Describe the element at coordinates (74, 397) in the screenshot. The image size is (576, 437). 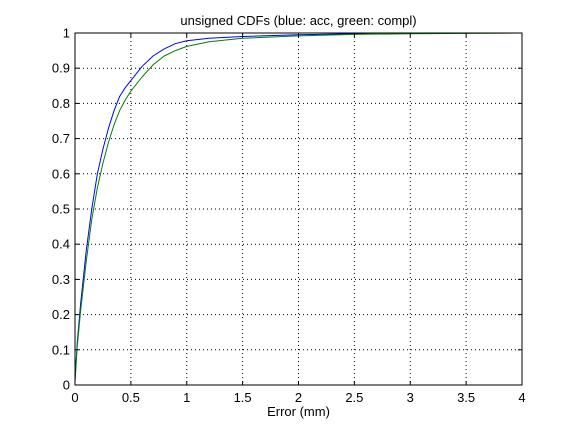
I see `x-tick-label: 0` at that location.